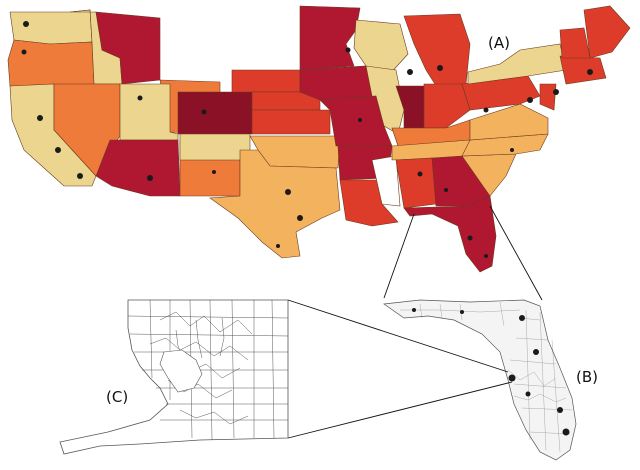  Describe the element at coordinates (149, 112) in the screenshot. I see `state-utah` at that location.